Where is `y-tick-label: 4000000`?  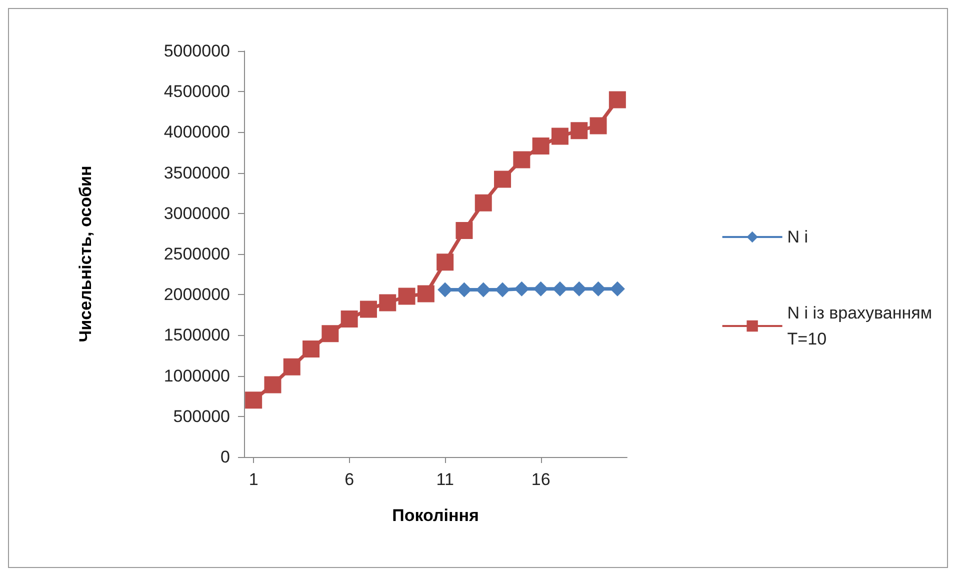 y-tick-label: 4000000 is located at coordinates (197, 132).